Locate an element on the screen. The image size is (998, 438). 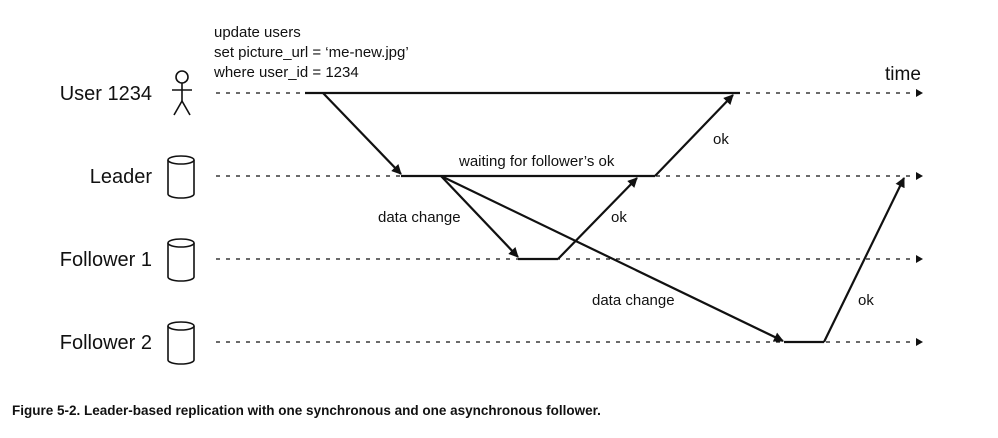
ok-label-leader: ok is located at coordinates (721, 139).